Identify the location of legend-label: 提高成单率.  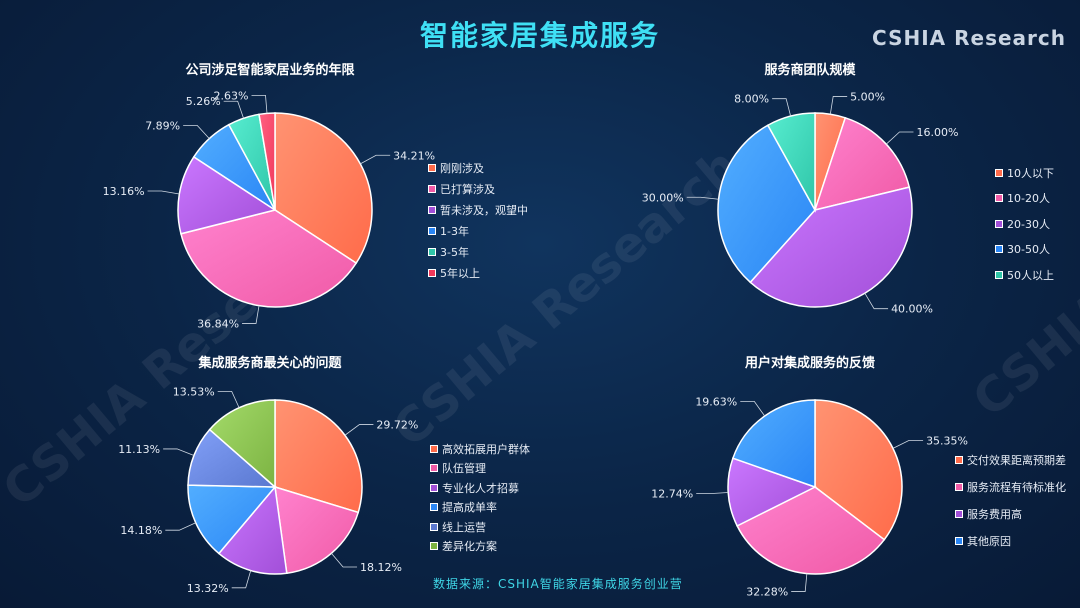
(469, 508).